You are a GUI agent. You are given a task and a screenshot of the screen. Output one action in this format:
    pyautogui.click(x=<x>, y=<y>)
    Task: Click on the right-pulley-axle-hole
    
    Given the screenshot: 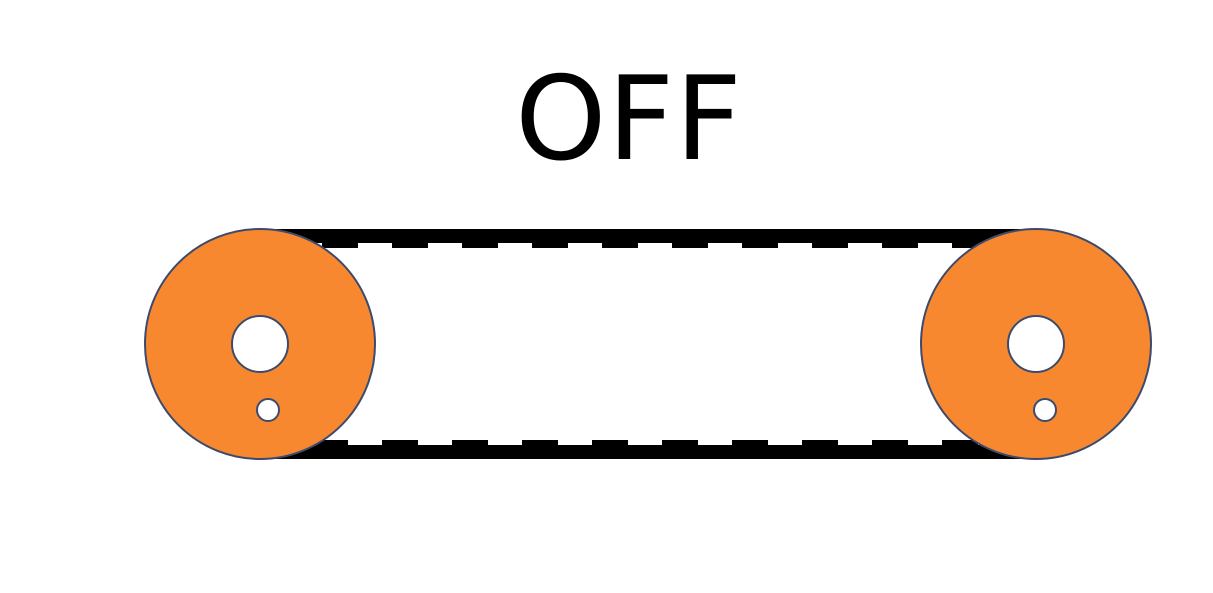 What is the action you would take?
    pyautogui.click(x=1036, y=344)
    